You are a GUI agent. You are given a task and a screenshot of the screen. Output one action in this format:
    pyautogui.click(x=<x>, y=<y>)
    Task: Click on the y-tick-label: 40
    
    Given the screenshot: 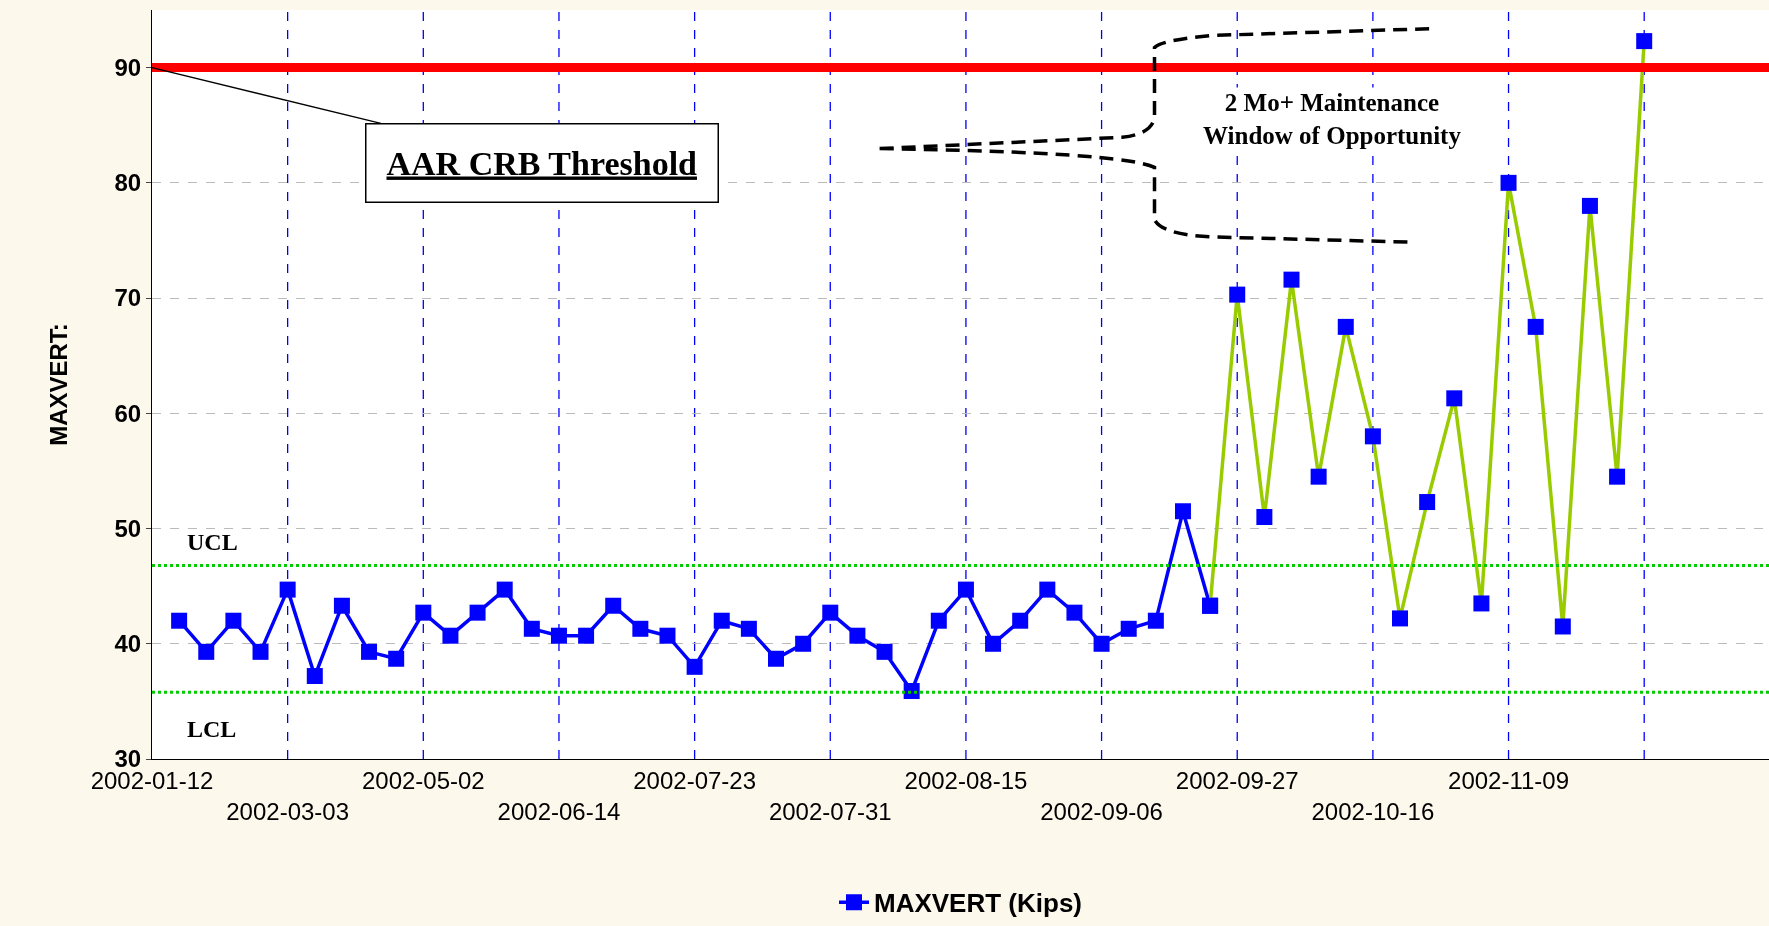 What is the action you would take?
    pyautogui.click(x=128, y=644)
    